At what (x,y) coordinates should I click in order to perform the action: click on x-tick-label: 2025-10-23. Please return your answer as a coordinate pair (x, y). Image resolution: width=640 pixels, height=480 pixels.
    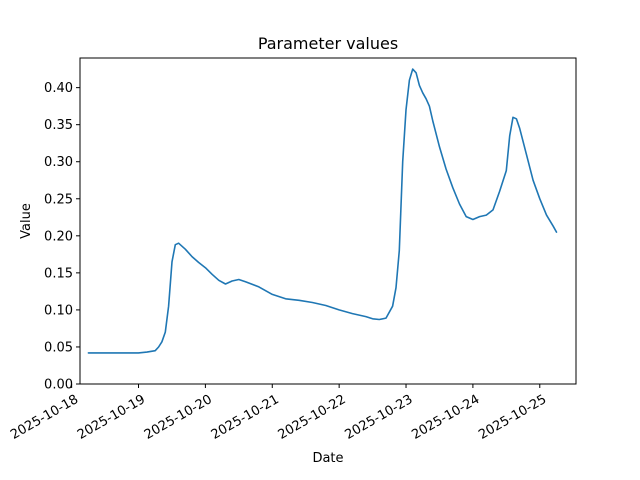
    Looking at the image, I should click on (378, 417).